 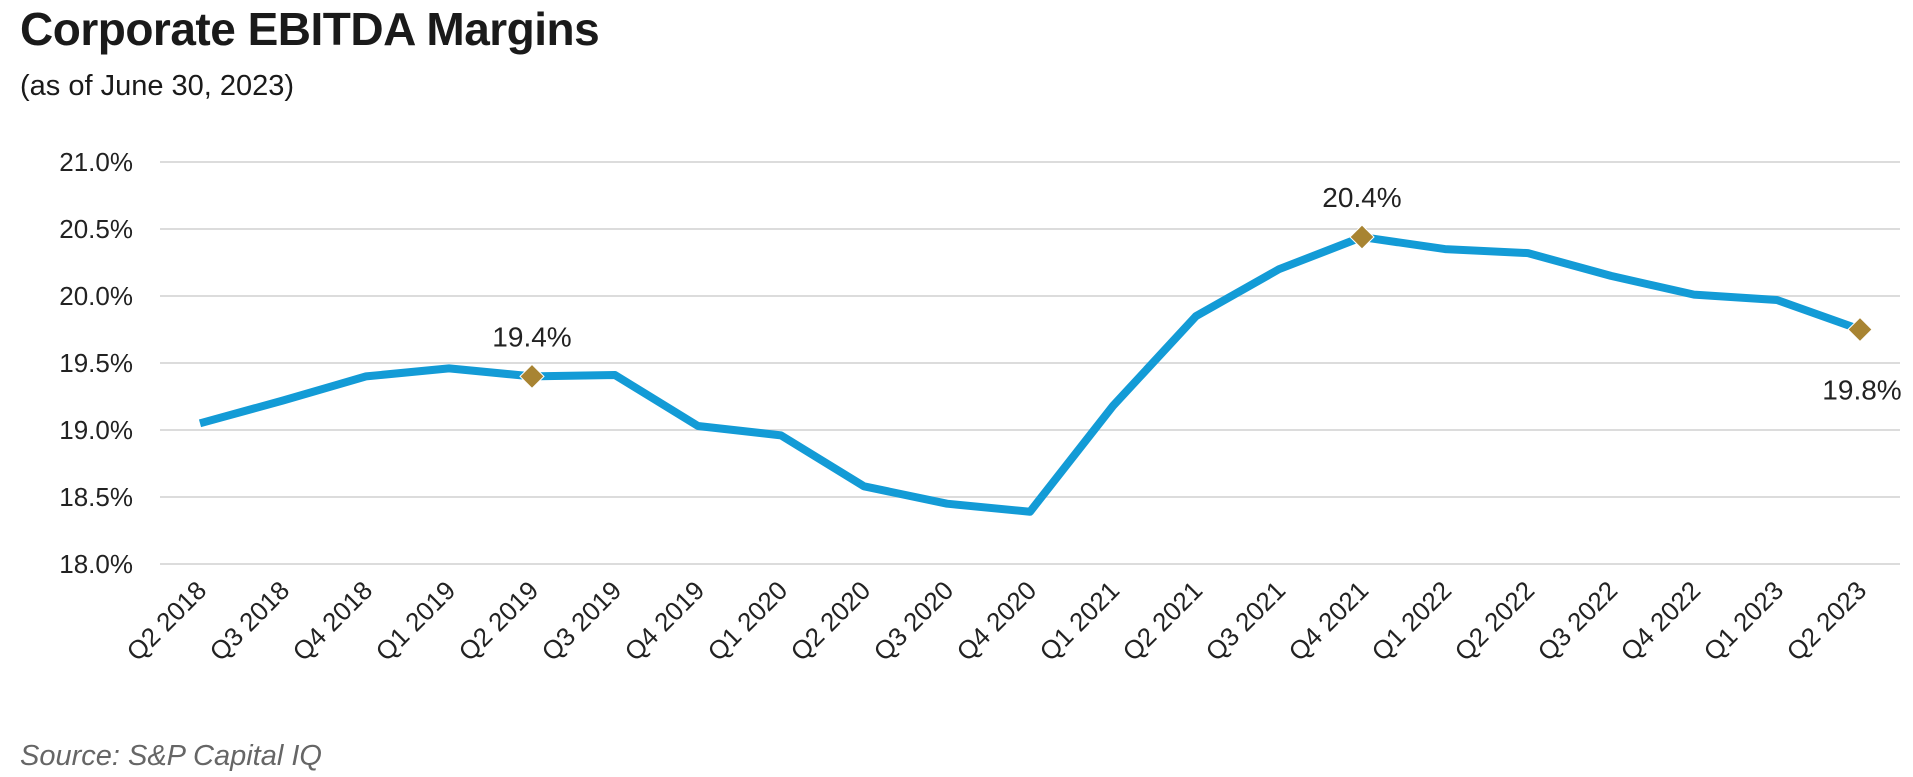 What do you see at coordinates (531, 336) in the screenshot?
I see `data-label: 19.4%` at bounding box center [531, 336].